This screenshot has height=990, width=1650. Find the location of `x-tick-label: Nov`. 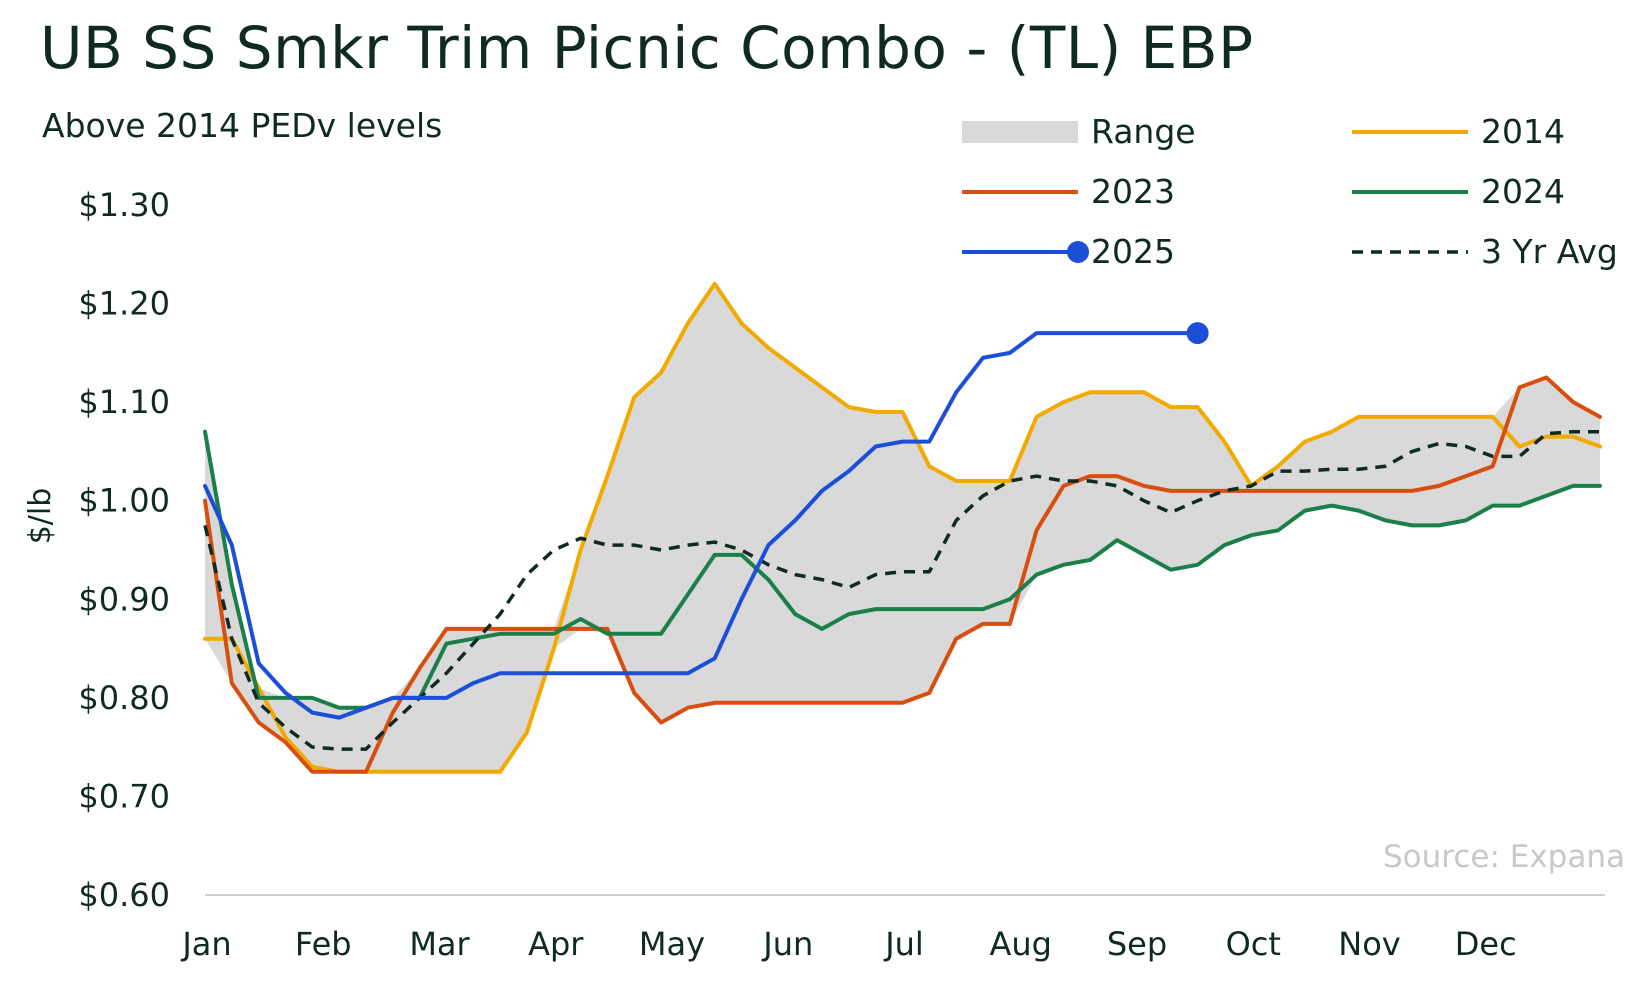

x-tick-label: Nov is located at coordinates (1369, 944).